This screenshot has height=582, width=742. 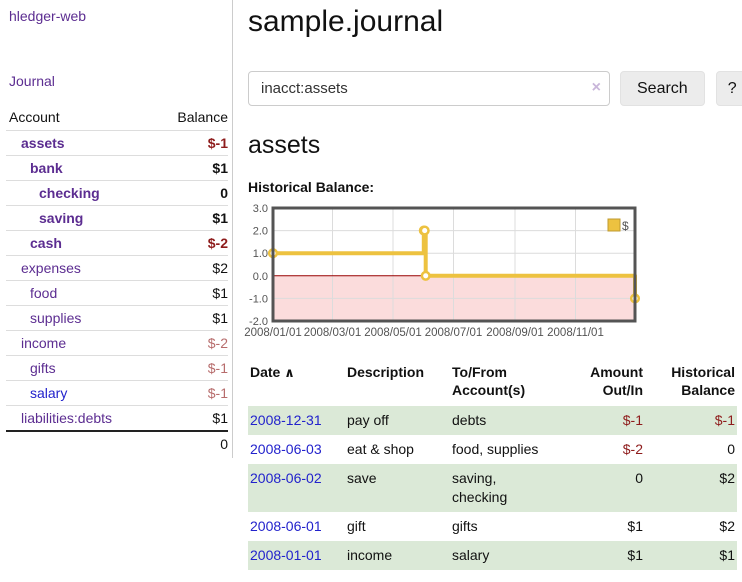 I want to click on svg-text: -2.0, so click(x=258, y=322).